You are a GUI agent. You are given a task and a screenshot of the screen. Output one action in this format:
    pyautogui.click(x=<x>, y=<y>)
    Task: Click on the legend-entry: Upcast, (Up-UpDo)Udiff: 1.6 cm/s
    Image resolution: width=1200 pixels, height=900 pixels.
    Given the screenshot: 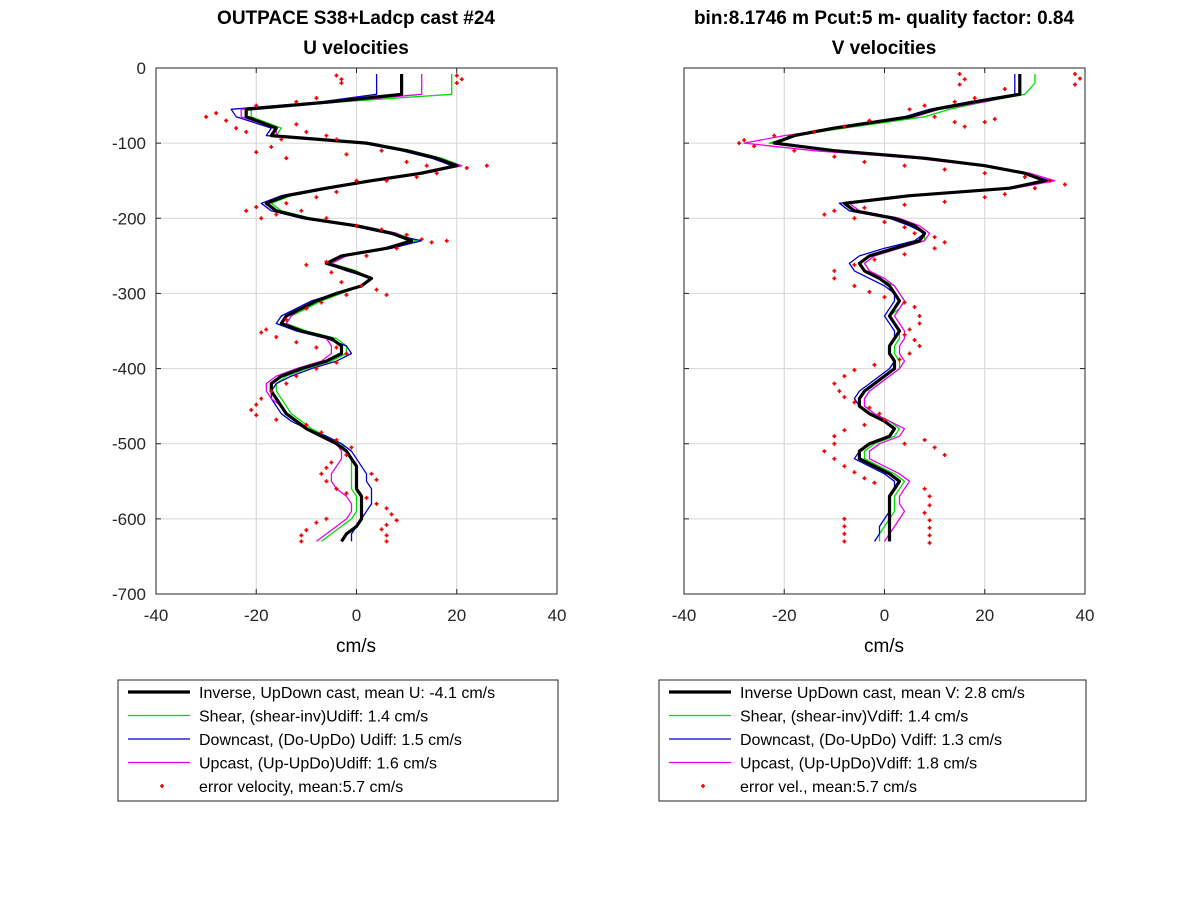 What is the action you would take?
    pyautogui.click(x=318, y=764)
    